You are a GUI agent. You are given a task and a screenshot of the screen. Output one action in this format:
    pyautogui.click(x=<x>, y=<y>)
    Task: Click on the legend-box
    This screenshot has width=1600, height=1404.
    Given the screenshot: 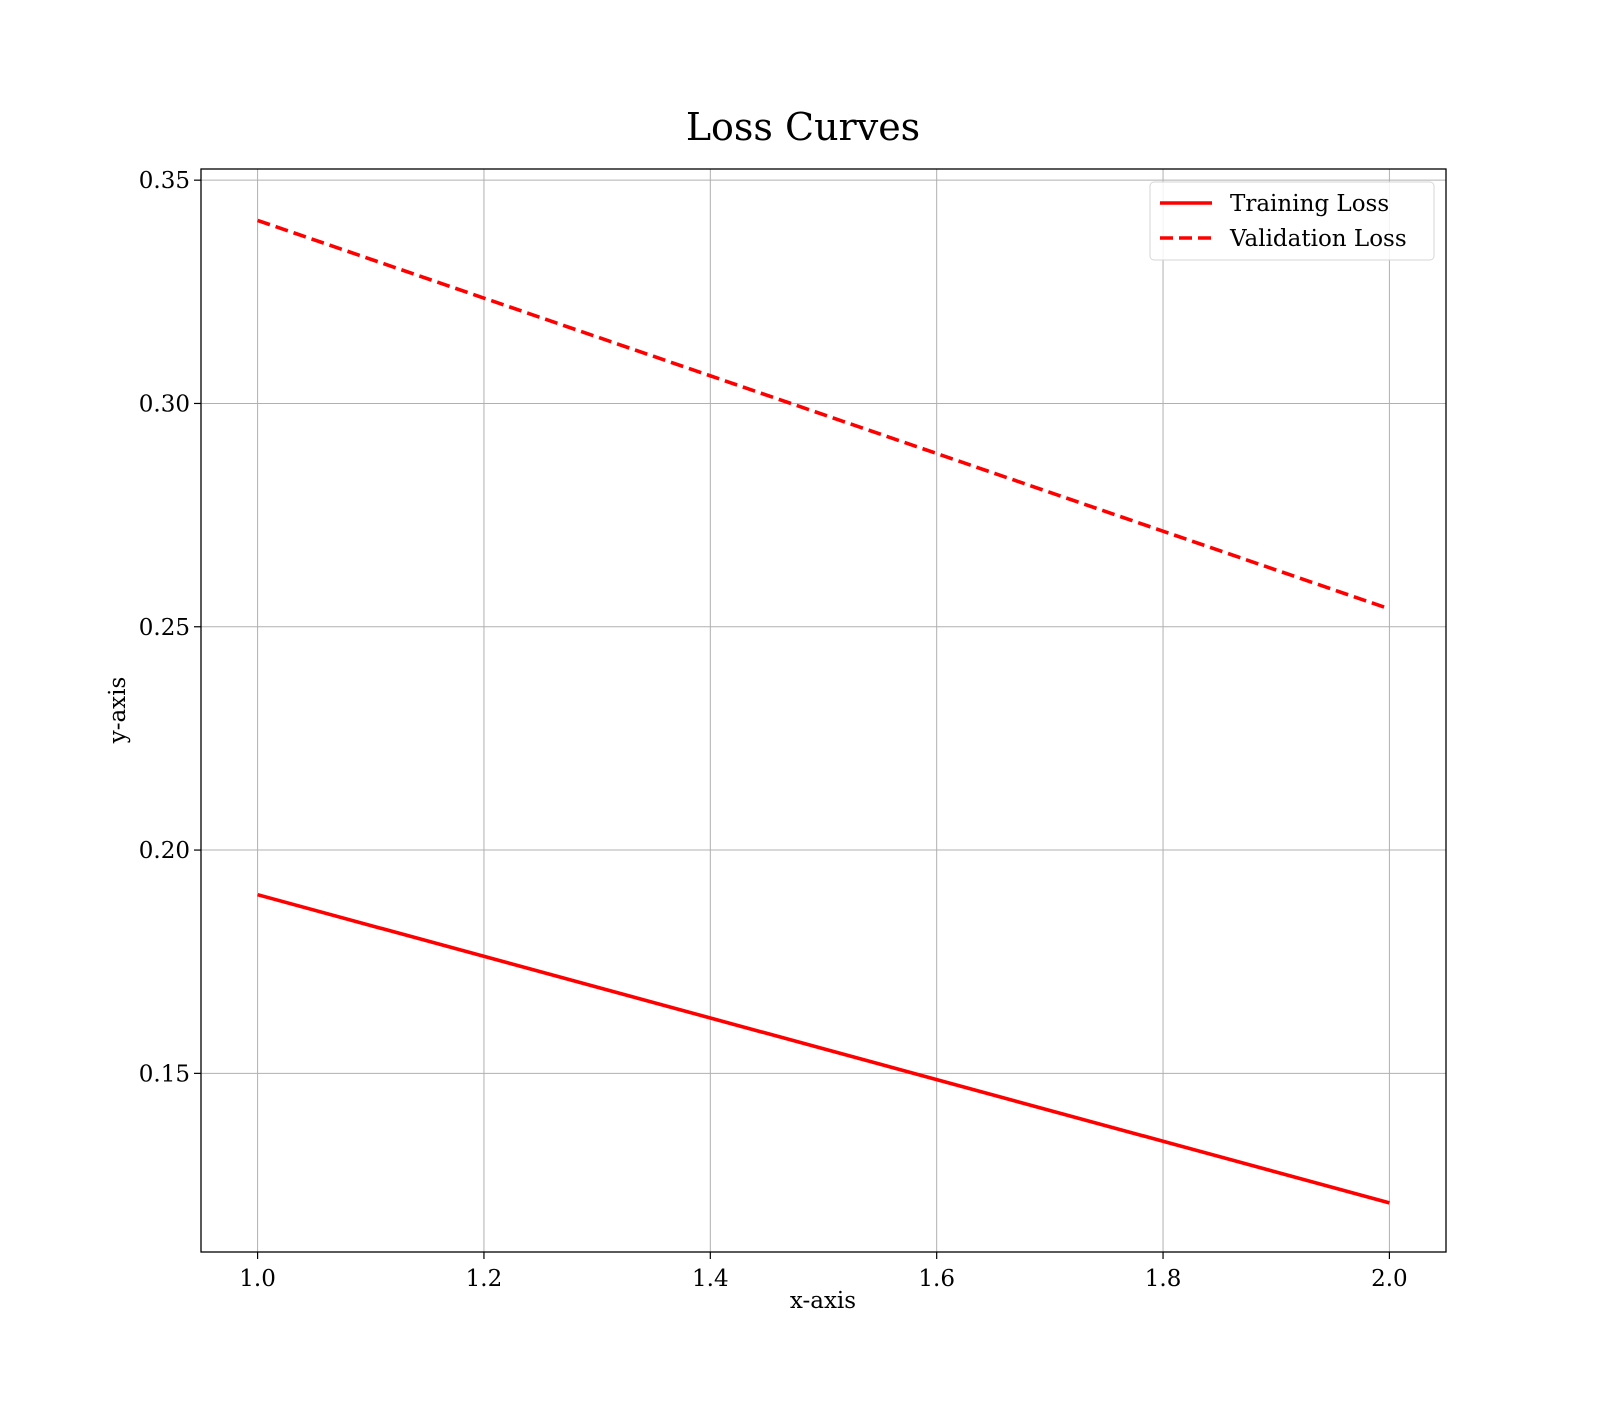 What is the action you would take?
    pyautogui.click(x=1292, y=221)
    